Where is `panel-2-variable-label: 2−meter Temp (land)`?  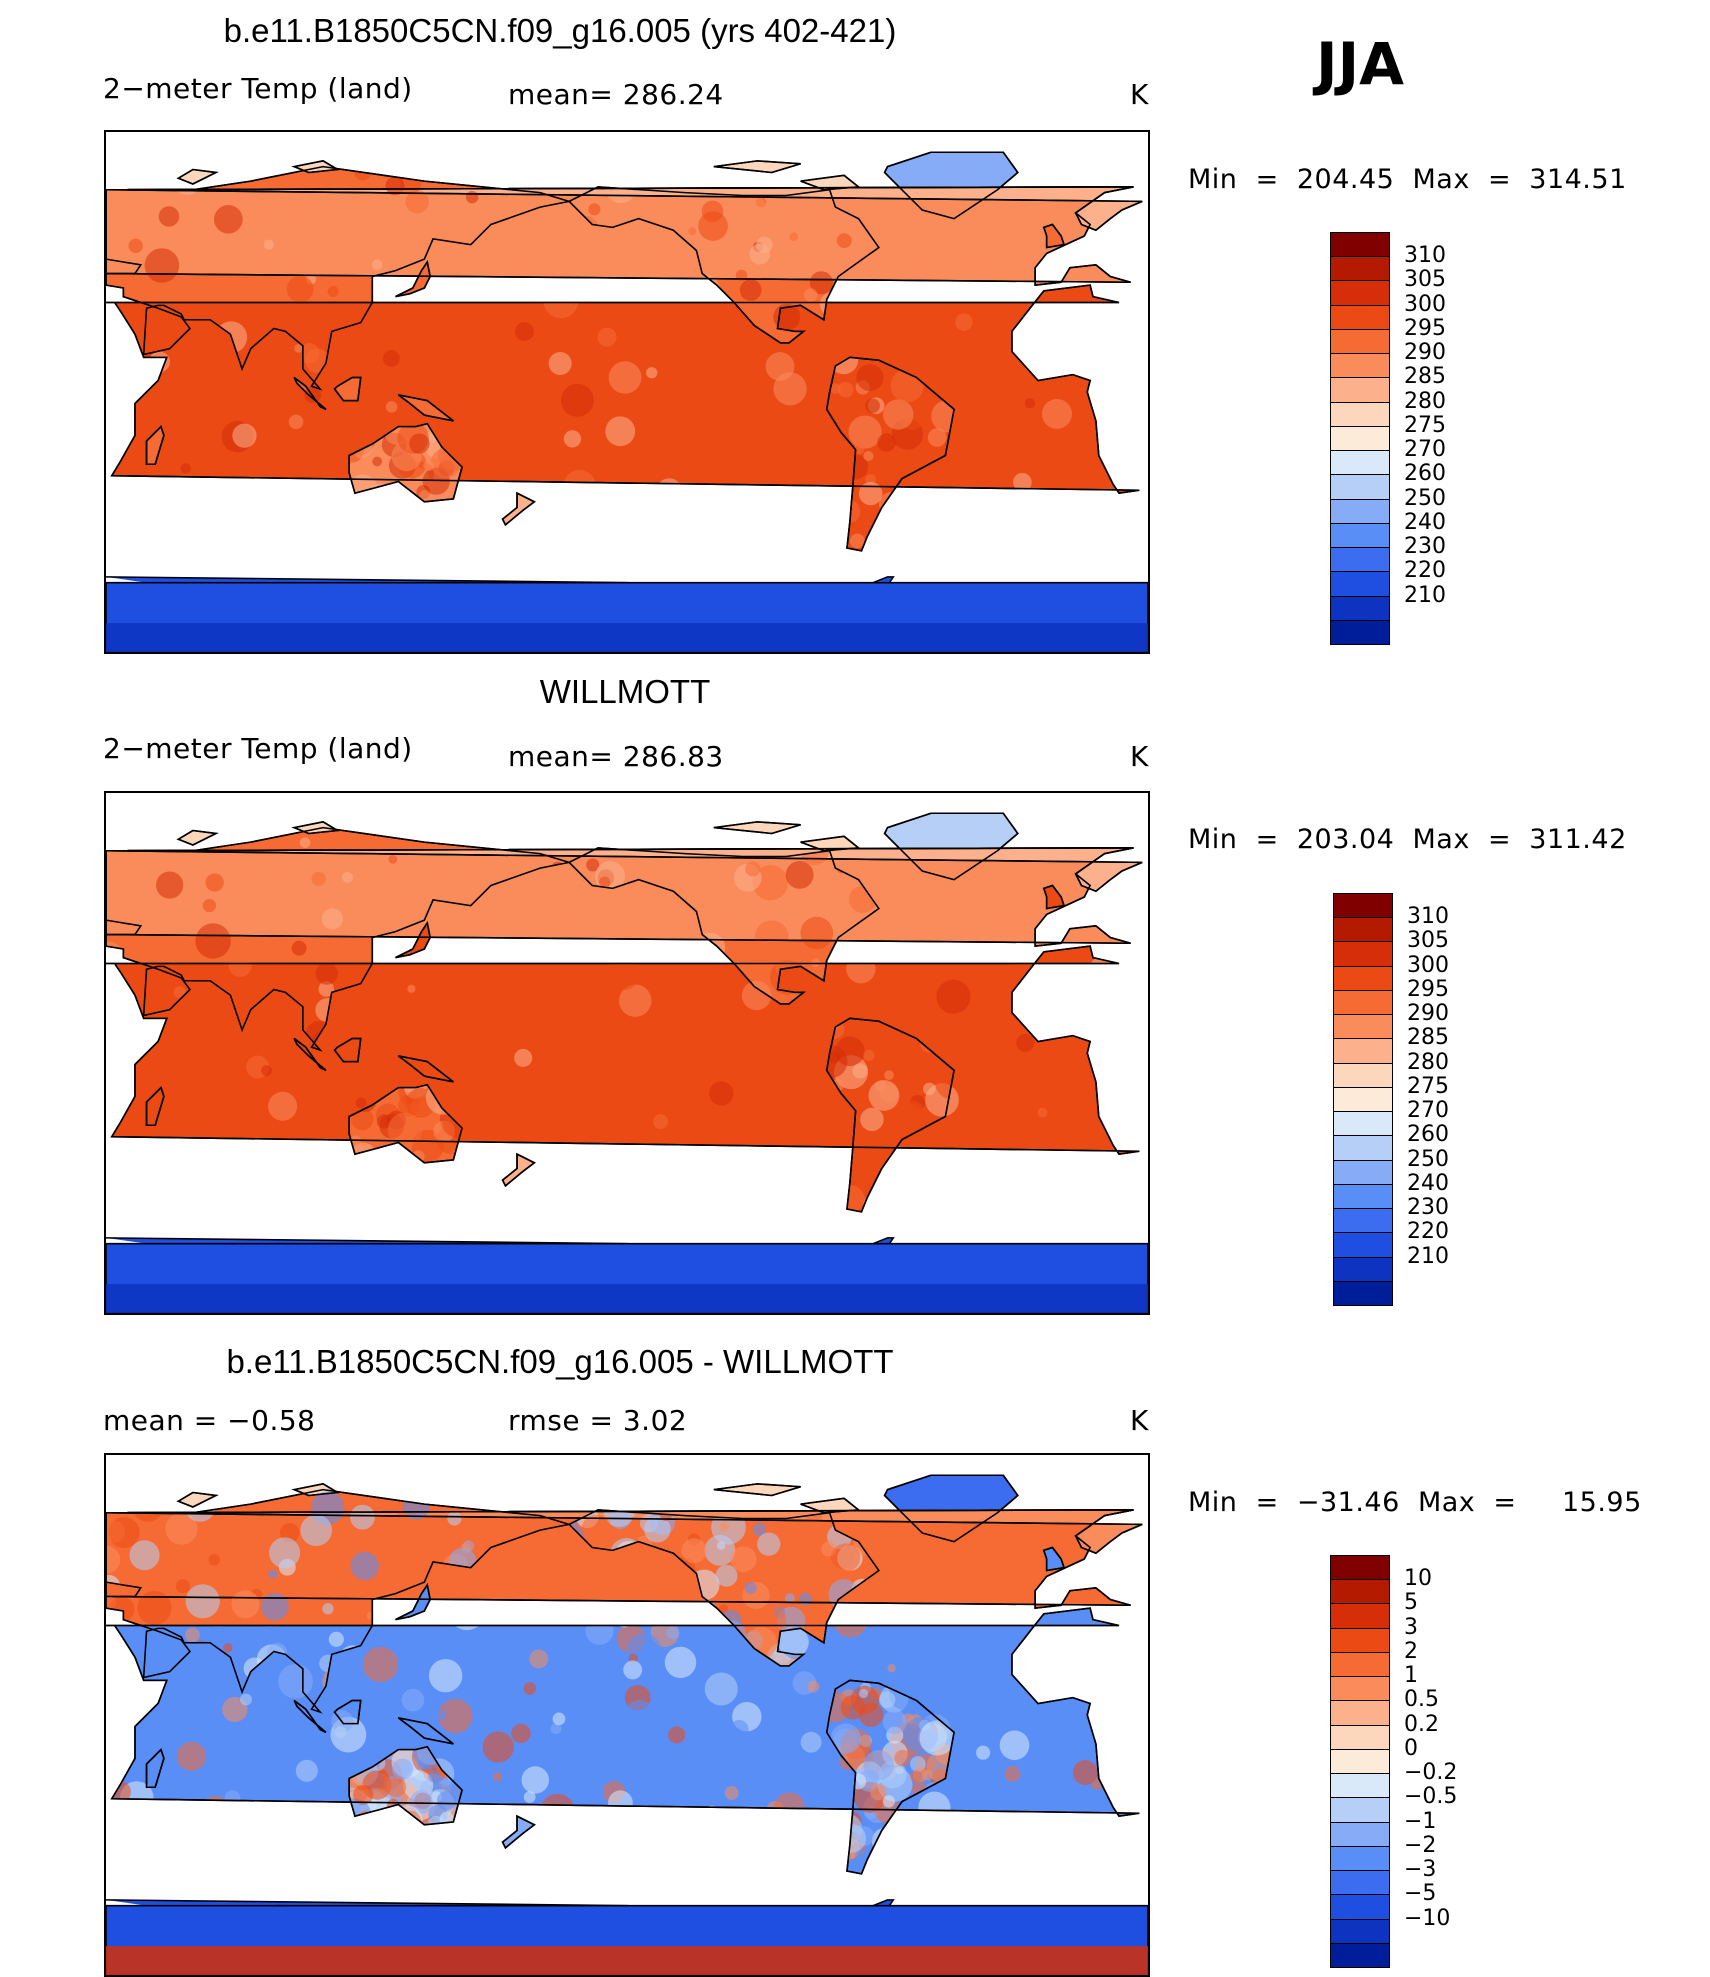 panel-2-variable-label: 2−meter Temp (land) is located at coordinates (258, 748).